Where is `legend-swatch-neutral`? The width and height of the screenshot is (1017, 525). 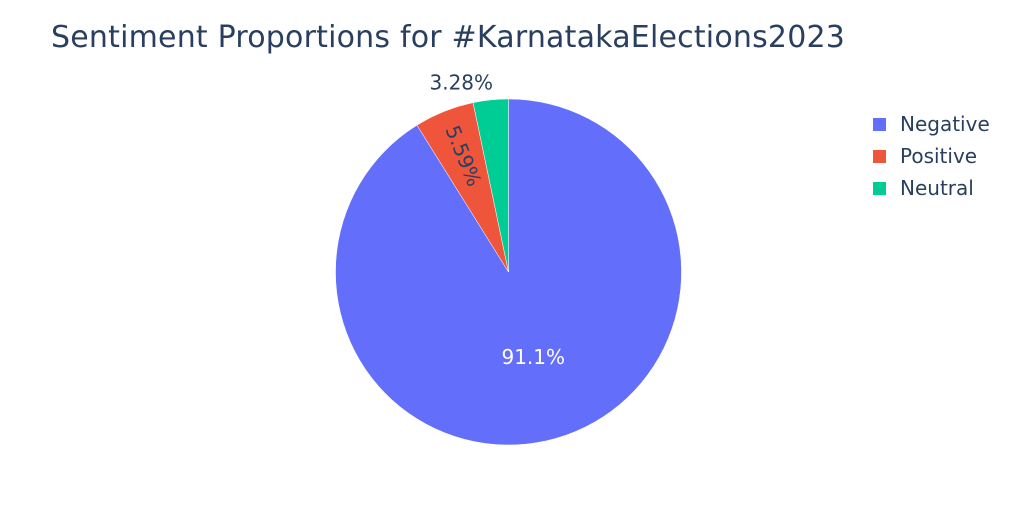
legend-swatch-neutral is located at coordinates (879, 188).